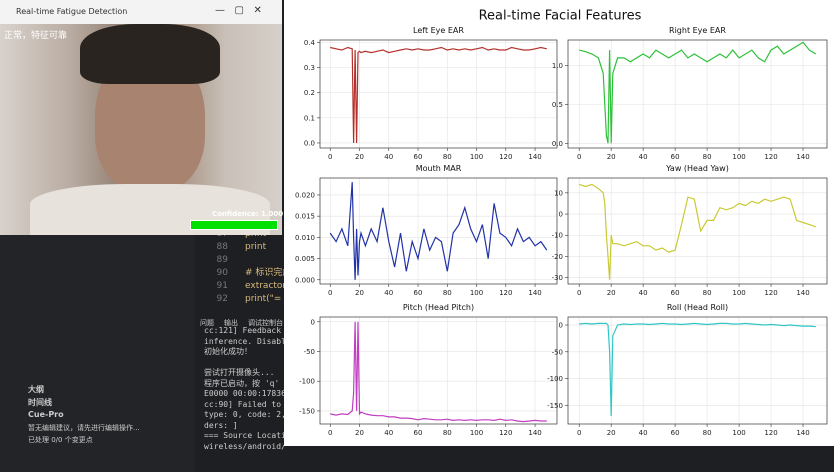 This screenshot has height=472, width=834. Describe the element at coordinates (310, 43) in the screenshot. I see `y-tick-label: 0.4` at that location.